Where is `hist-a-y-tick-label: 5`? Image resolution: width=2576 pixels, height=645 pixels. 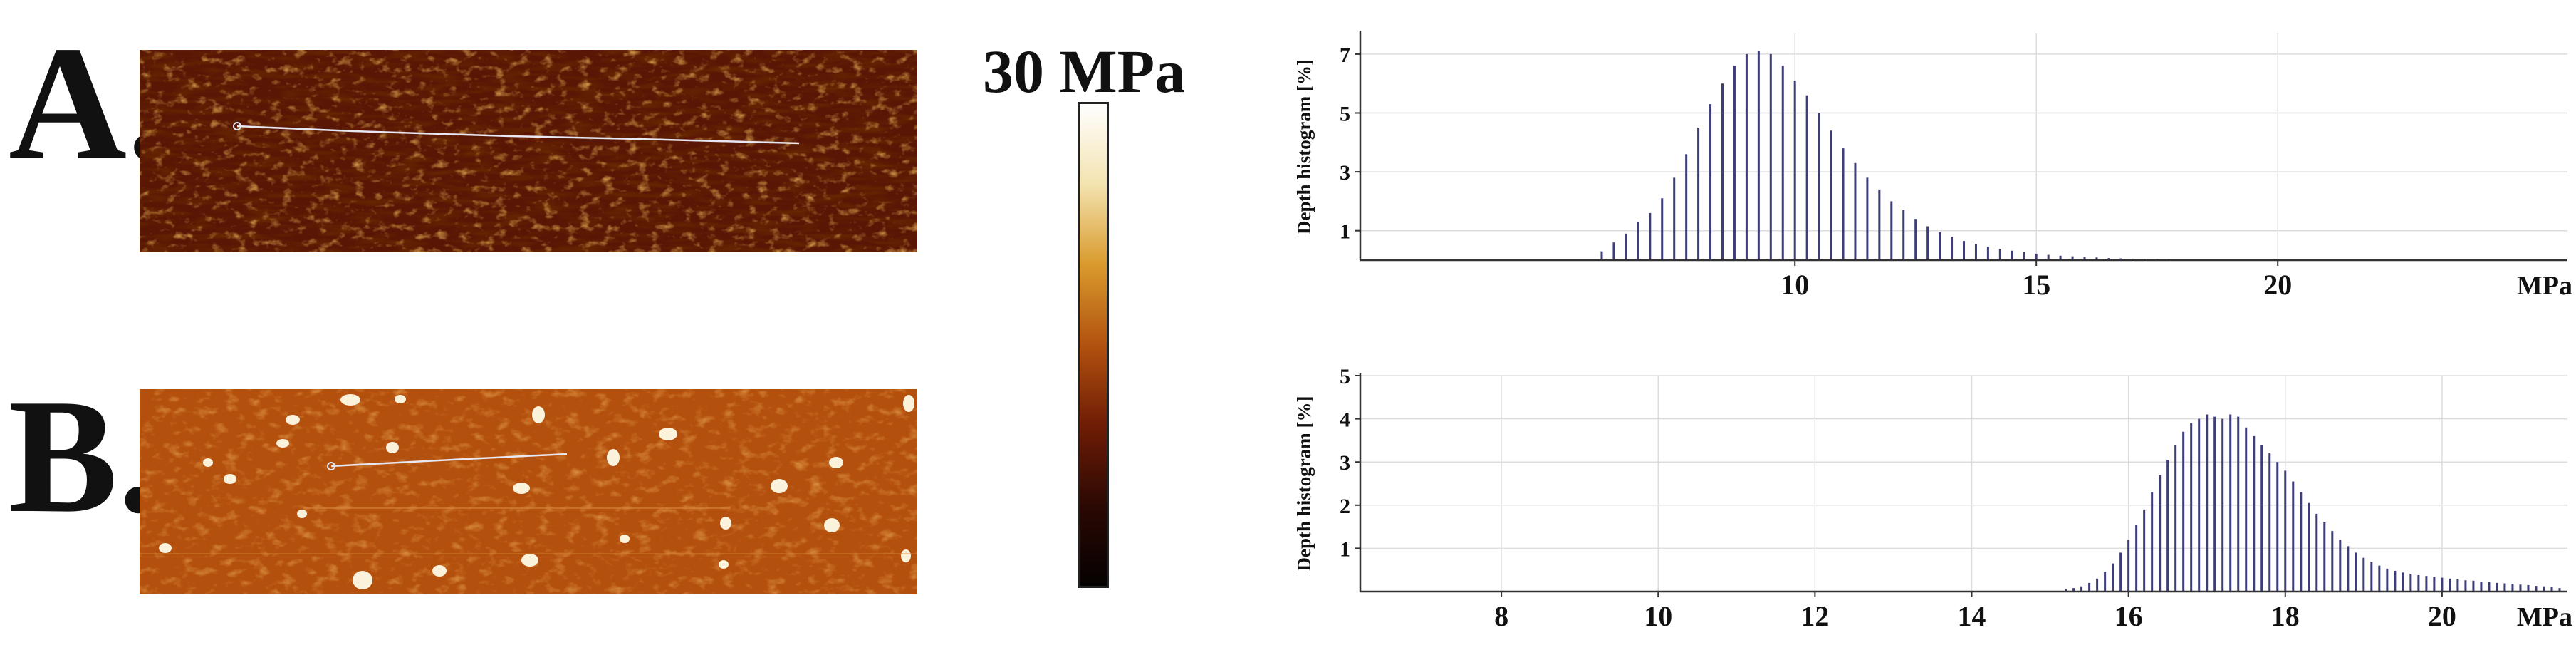 hist-a-y-tick-label: 5 is located at coordinates (1345, 114).